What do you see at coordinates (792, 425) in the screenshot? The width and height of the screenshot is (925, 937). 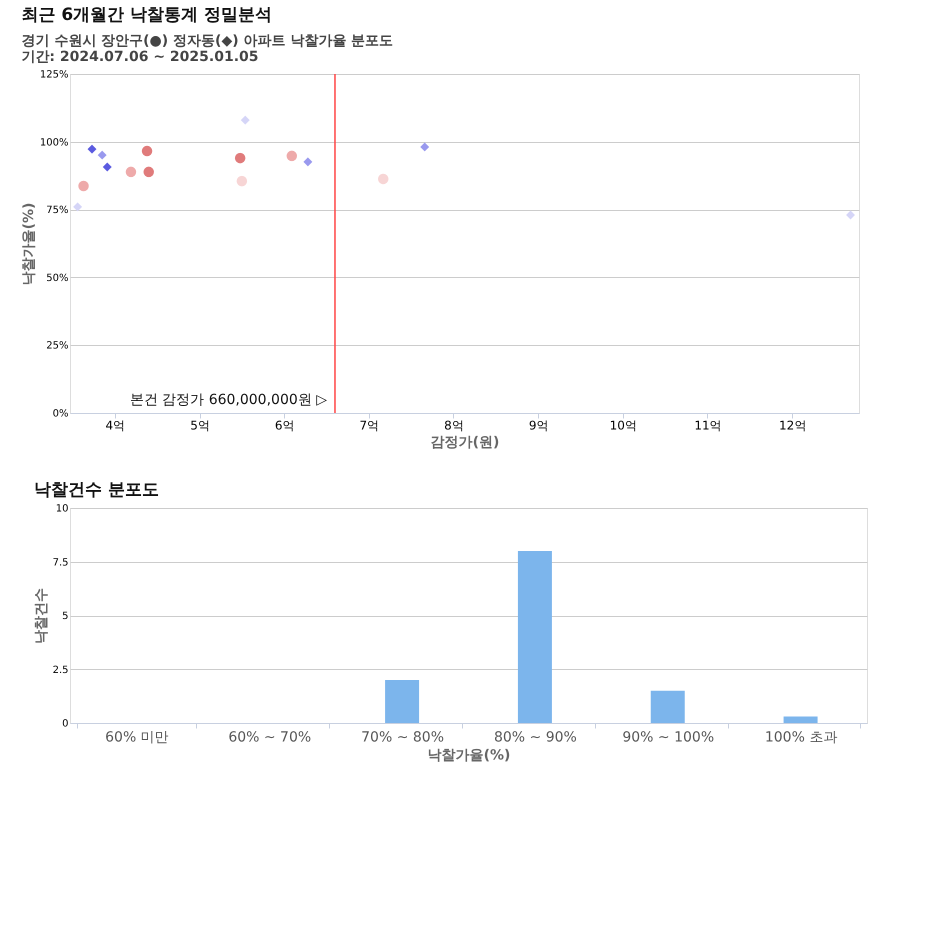 I see `x-tick-label: 12억` at bounding box center [792, 425].